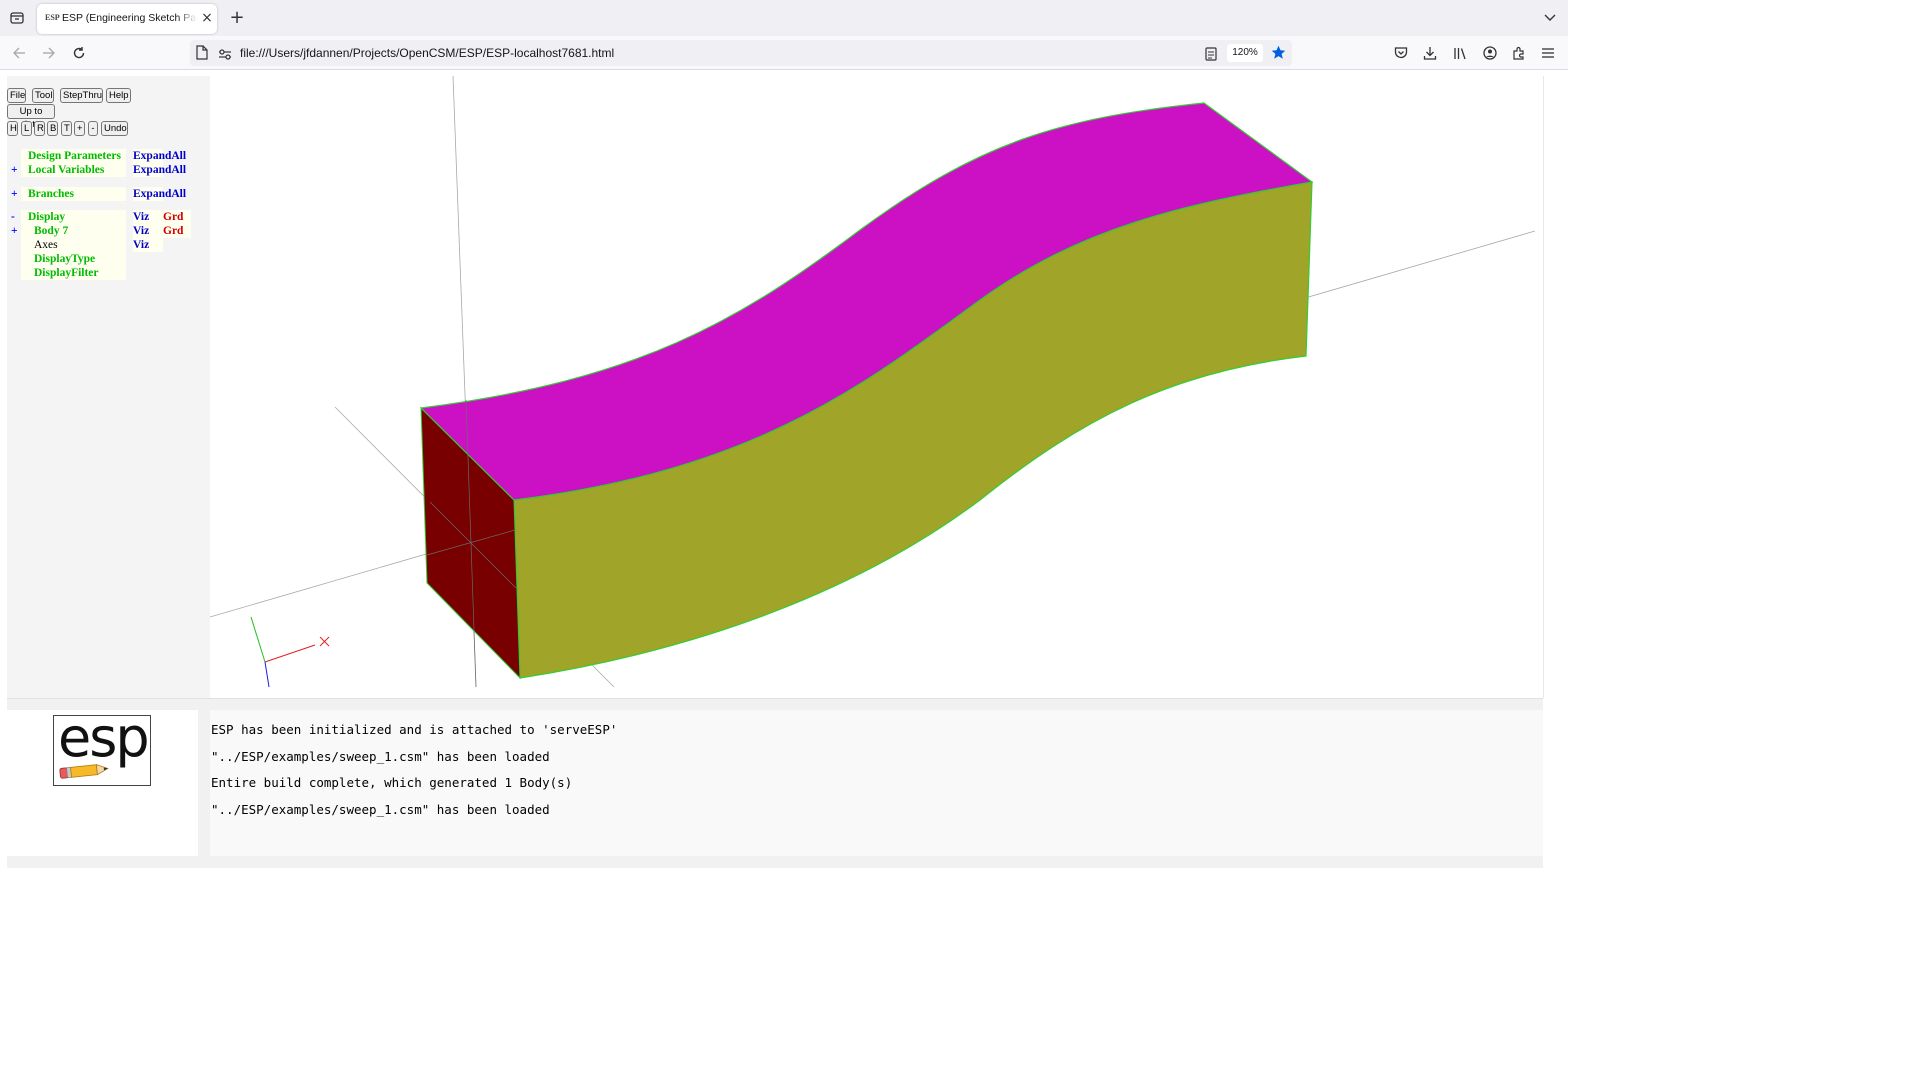  I want to click on pocket-icon, so click(1401, 53).